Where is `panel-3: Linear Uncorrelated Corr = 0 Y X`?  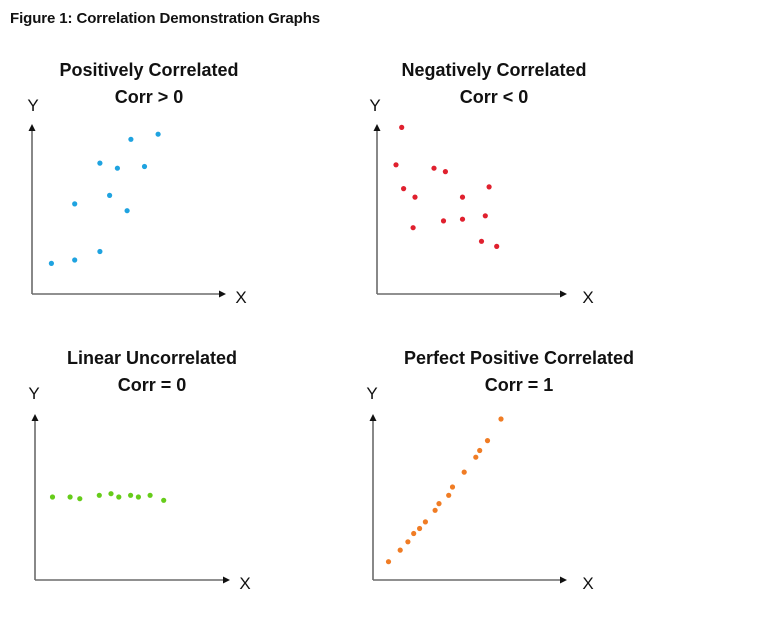
panel-3: Linear Uncorrelated Corr = 0 Y X is located at coordinates (139, 470).